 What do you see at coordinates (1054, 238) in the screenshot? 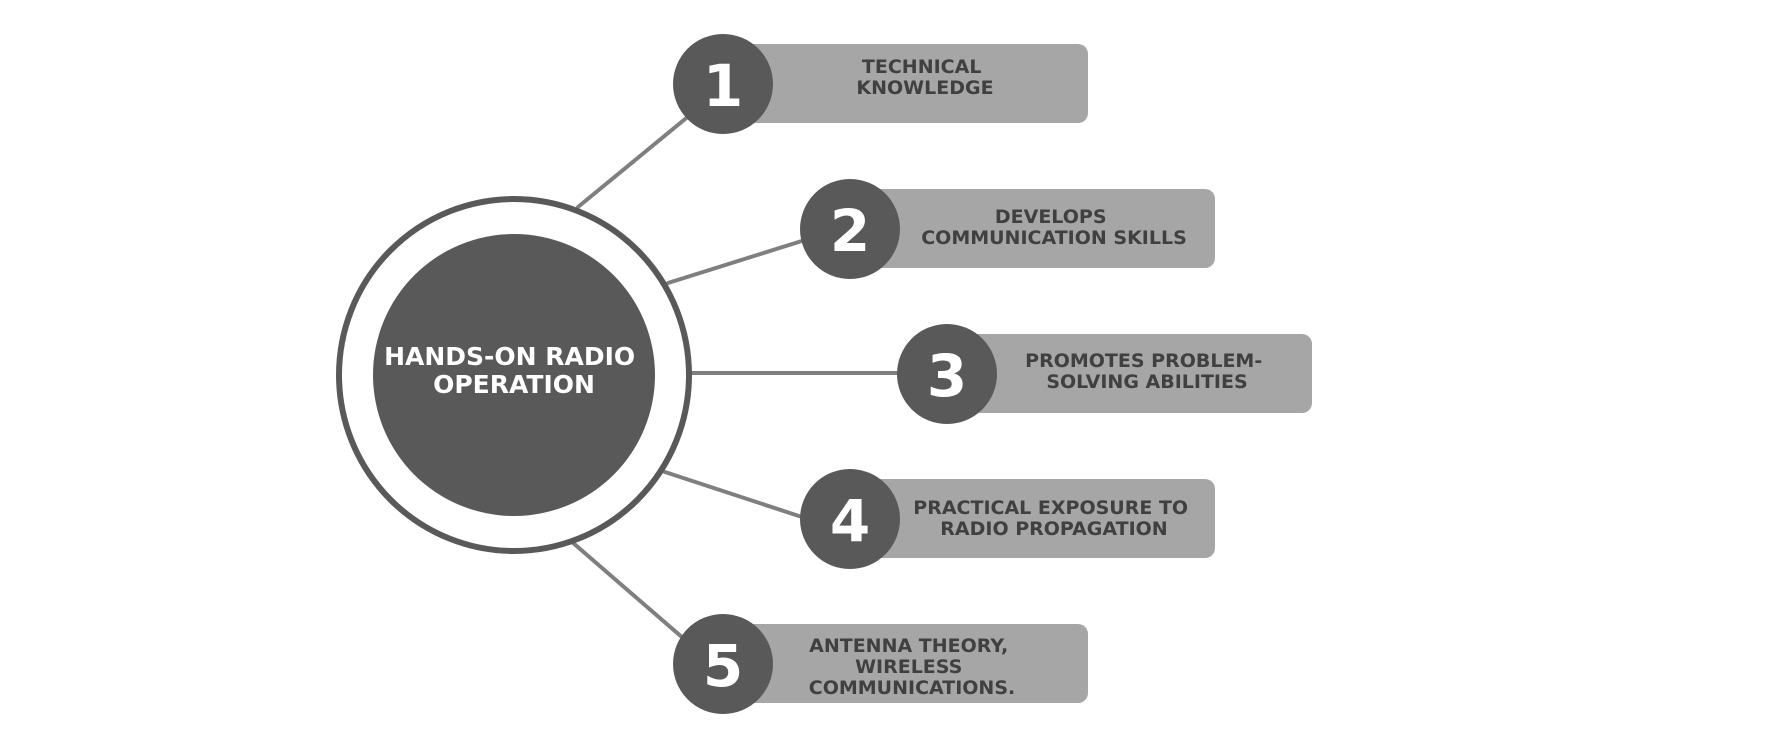
I see `item-label-line: COMMUNICATION SKILLS` at bounding box center [1054, 238].